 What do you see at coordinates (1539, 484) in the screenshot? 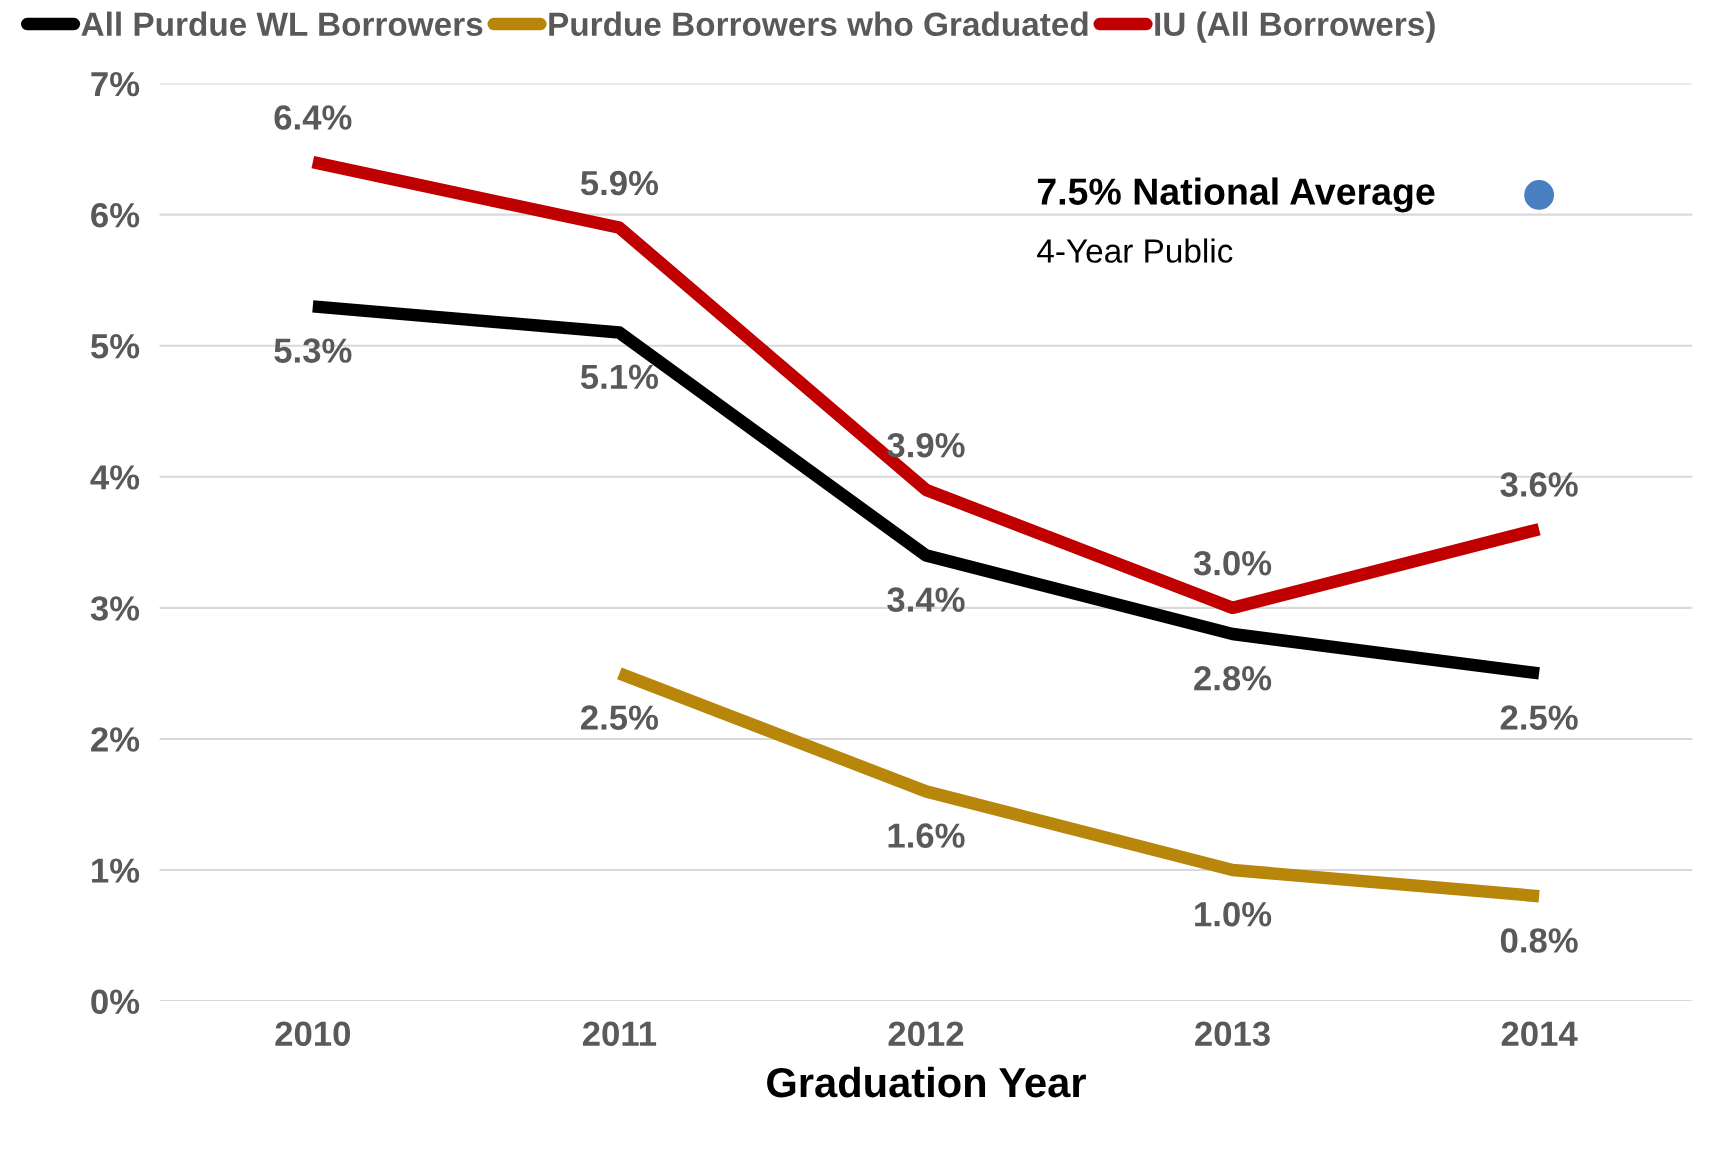
I see `data-label: 3.6%` at bounding box center [1539, 484].